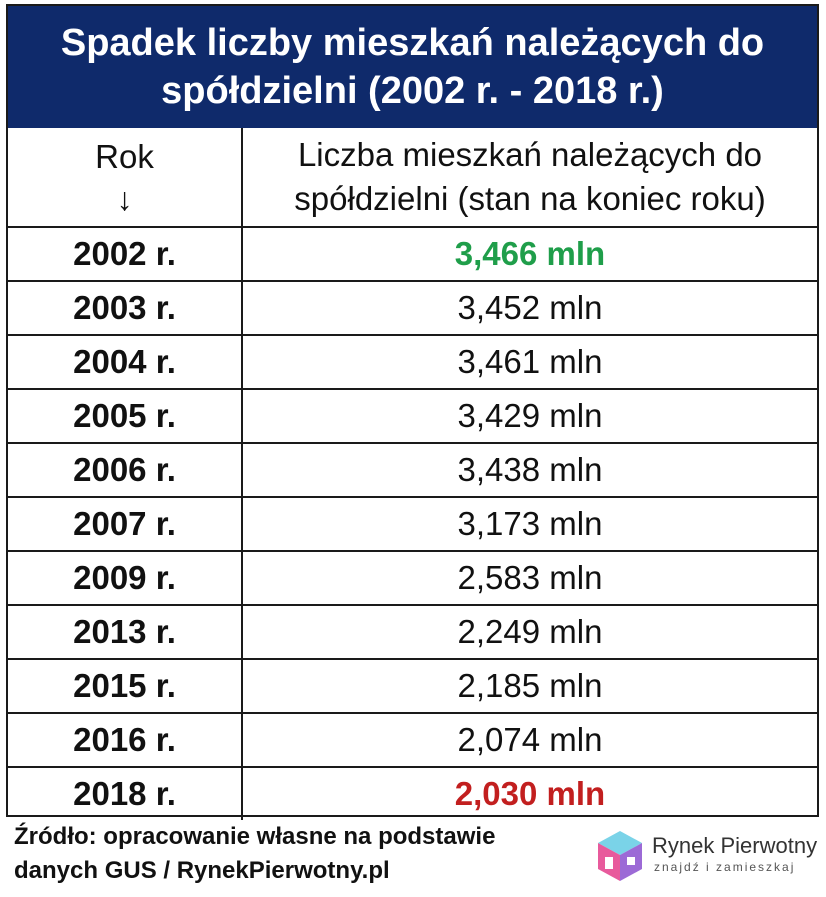 The width and height of the screenshot is (826, 897). I want to click on table-row: 2006 r. 3,438 mln, so click(412, 470).